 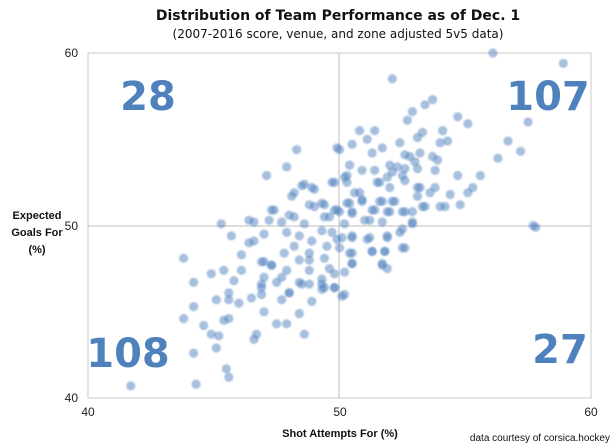 I want to click on y-axis-title-line: Expected, so click(x=37, y=216).